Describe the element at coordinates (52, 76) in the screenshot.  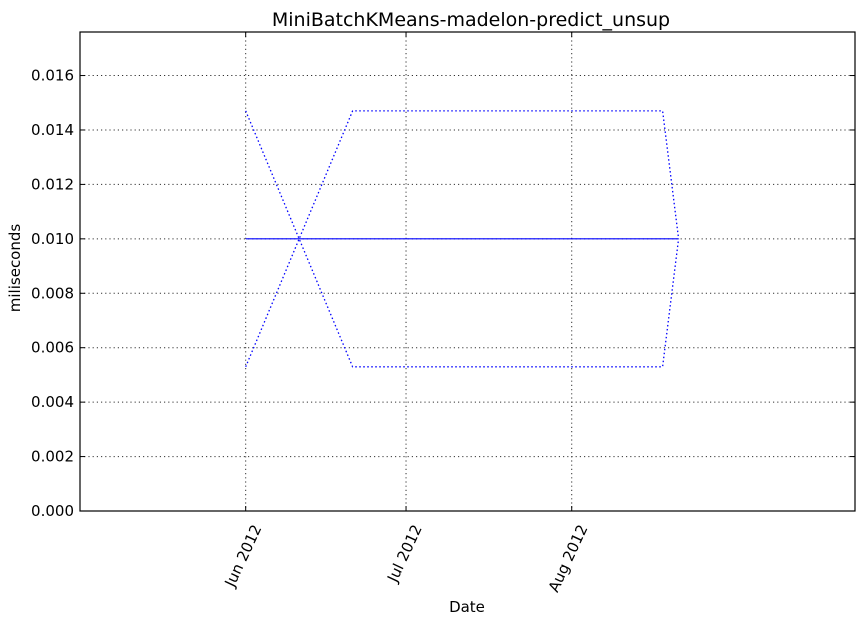
I see `y-tick-label: 0.016` at that location.